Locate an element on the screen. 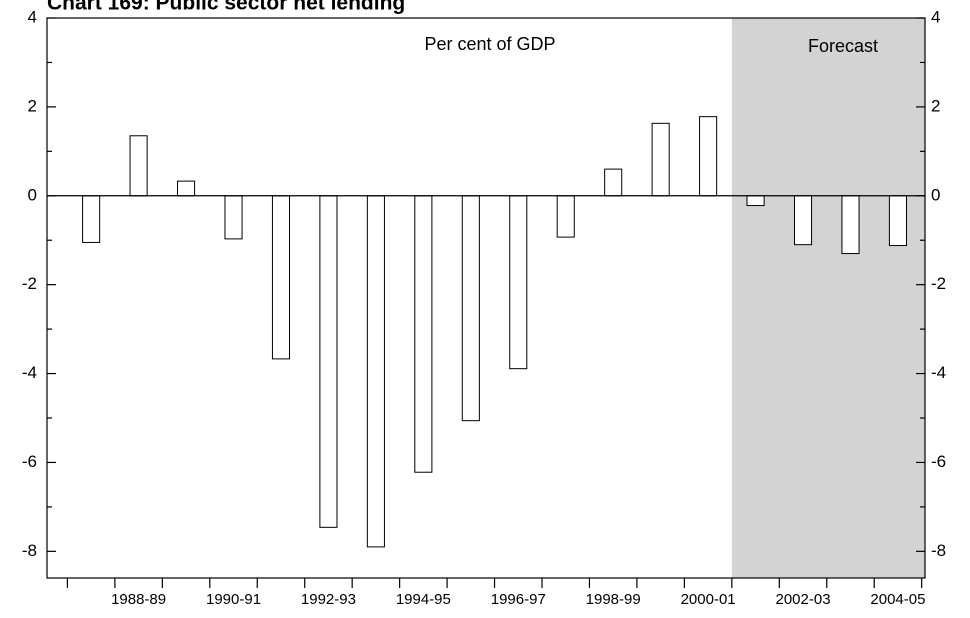 This screenshot has height=618, width=970. y-tick-label: -6 is located at coordinates (29, 461).